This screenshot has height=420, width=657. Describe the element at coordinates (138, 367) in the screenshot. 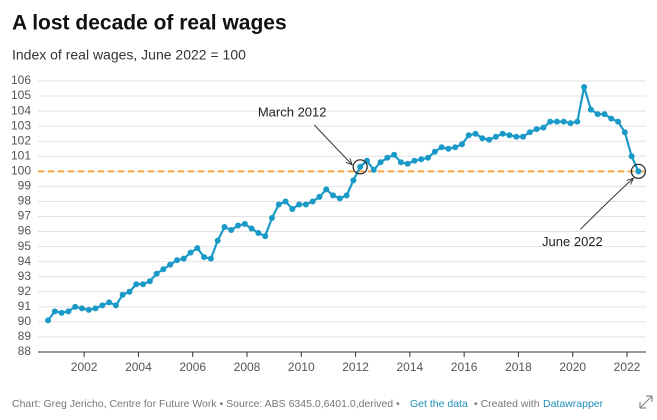

I see `x-tick-label: 2004` at that location.